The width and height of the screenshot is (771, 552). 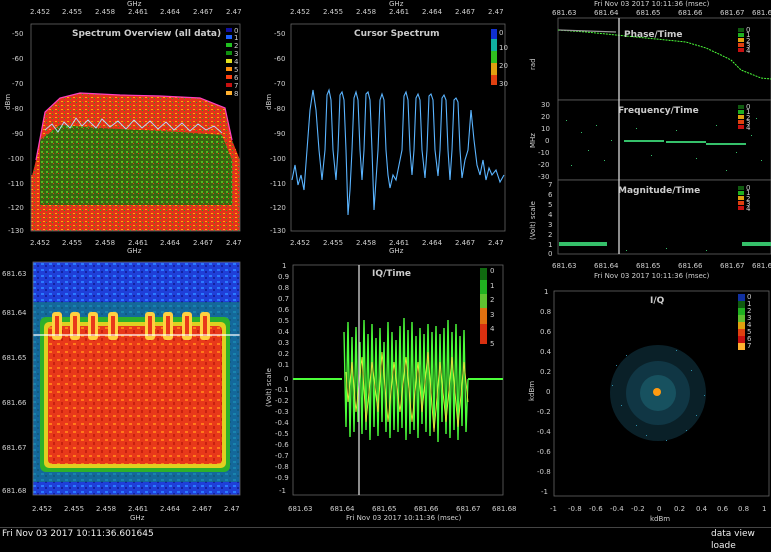 What do you see at coordinates (16, 184) in the screenshot?
I see `overview-y-tick: -110` at bounding box center [16, 184].